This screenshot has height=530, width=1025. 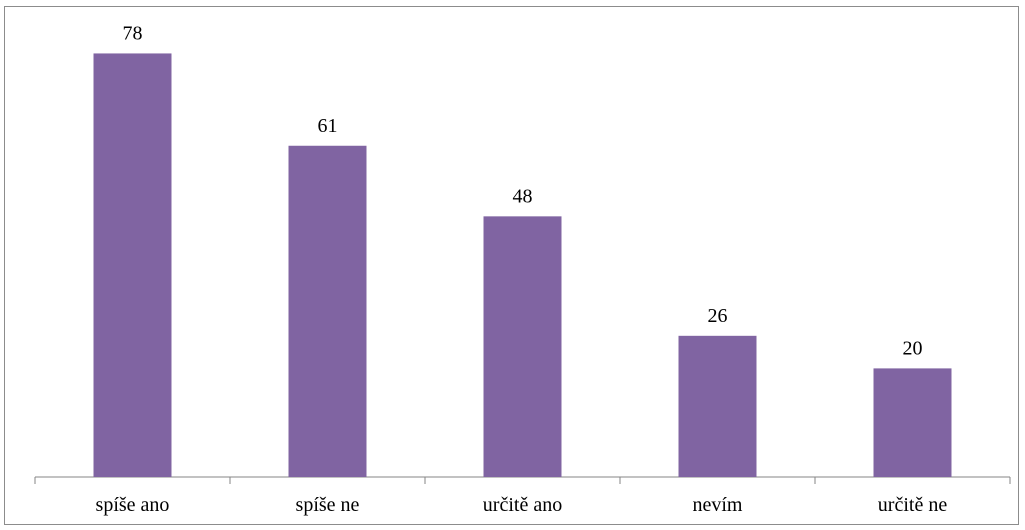 I want to click on data-label: 20, so click(x=913, y=348).